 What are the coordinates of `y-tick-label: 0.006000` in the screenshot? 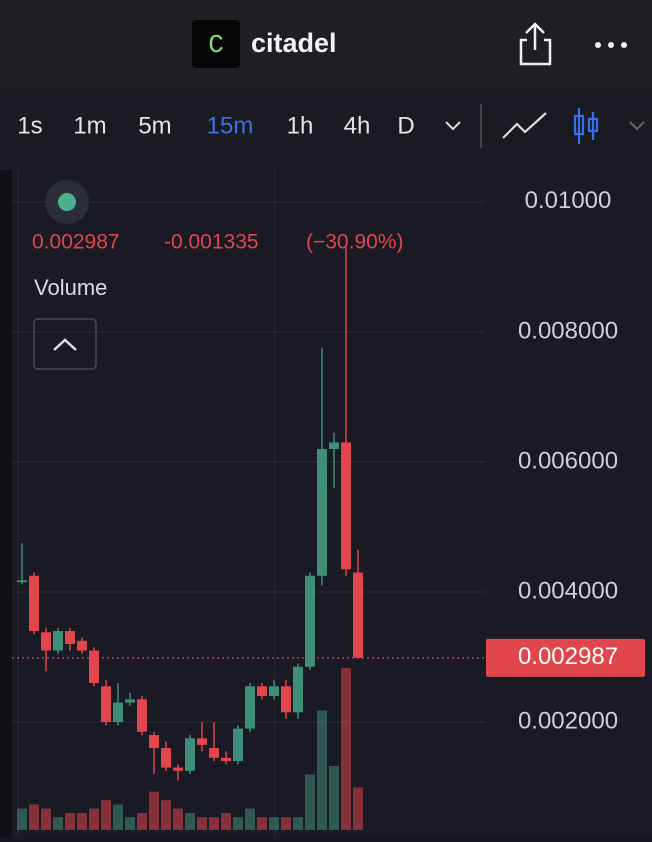 It's located at (568, 460).